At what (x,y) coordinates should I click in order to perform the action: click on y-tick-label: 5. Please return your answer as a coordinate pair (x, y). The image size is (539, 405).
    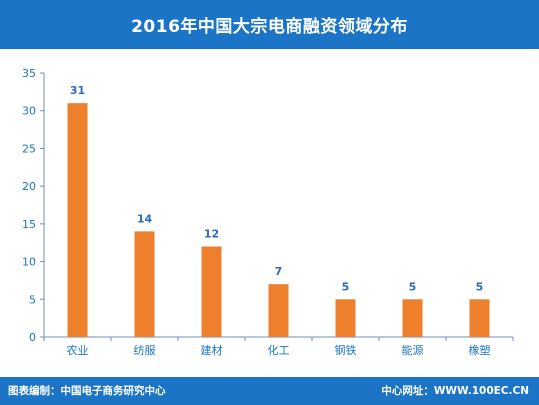
    Looking at the image, I should click on (32, 299).